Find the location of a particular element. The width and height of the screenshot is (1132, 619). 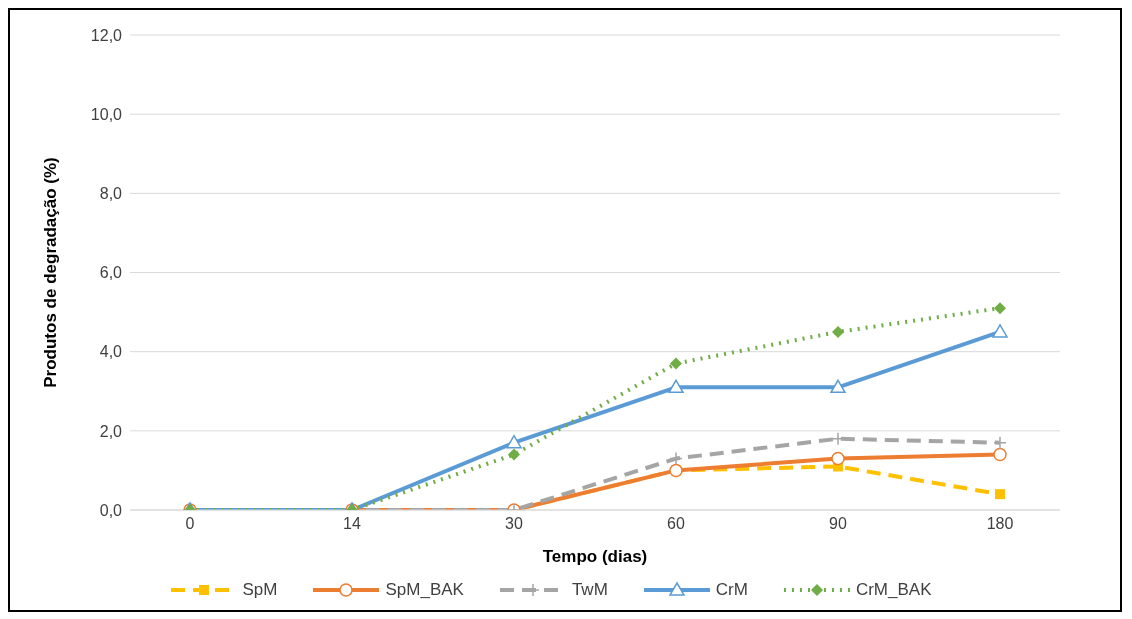

x-tick-label: 0 is located at coordinates (190, 524).